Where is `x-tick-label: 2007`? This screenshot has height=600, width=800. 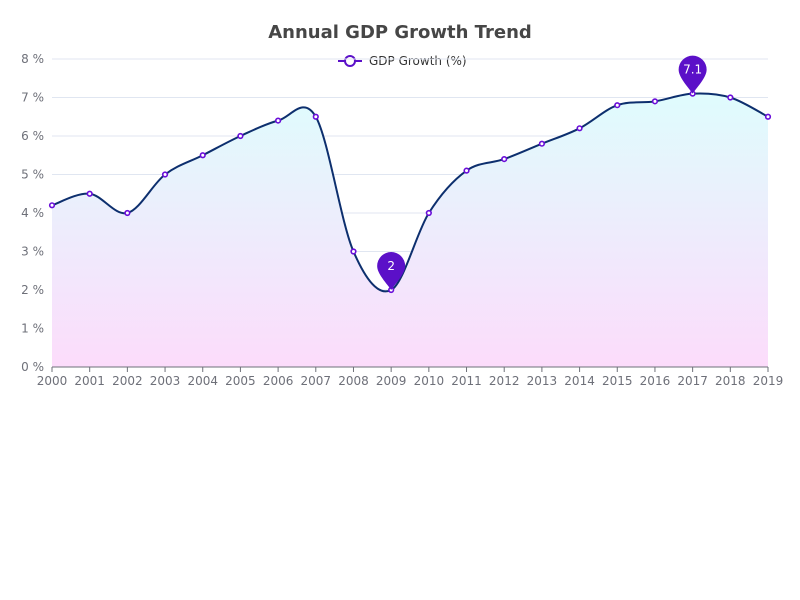 x-tick-label: 2007 is located at coordinates (316, 381).